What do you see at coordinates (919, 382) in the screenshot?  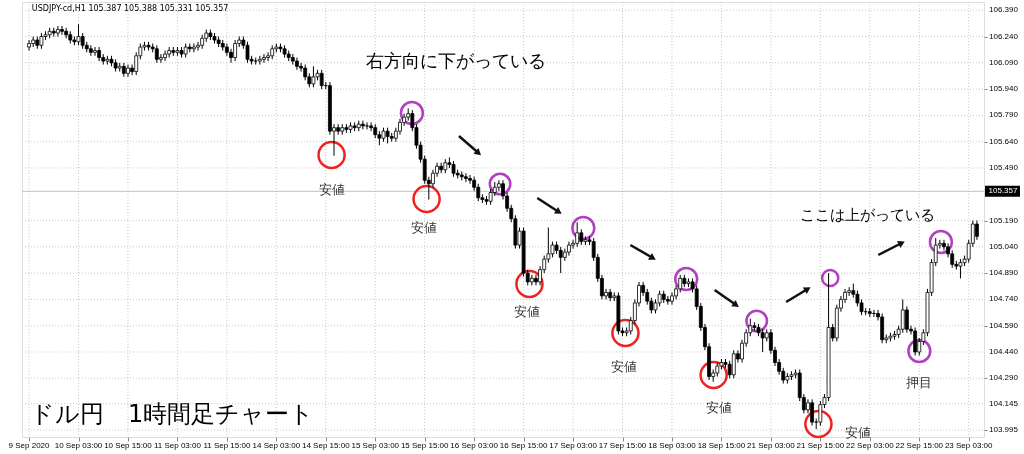 I see `annotation: 押目` at bounding box center [919, 382].